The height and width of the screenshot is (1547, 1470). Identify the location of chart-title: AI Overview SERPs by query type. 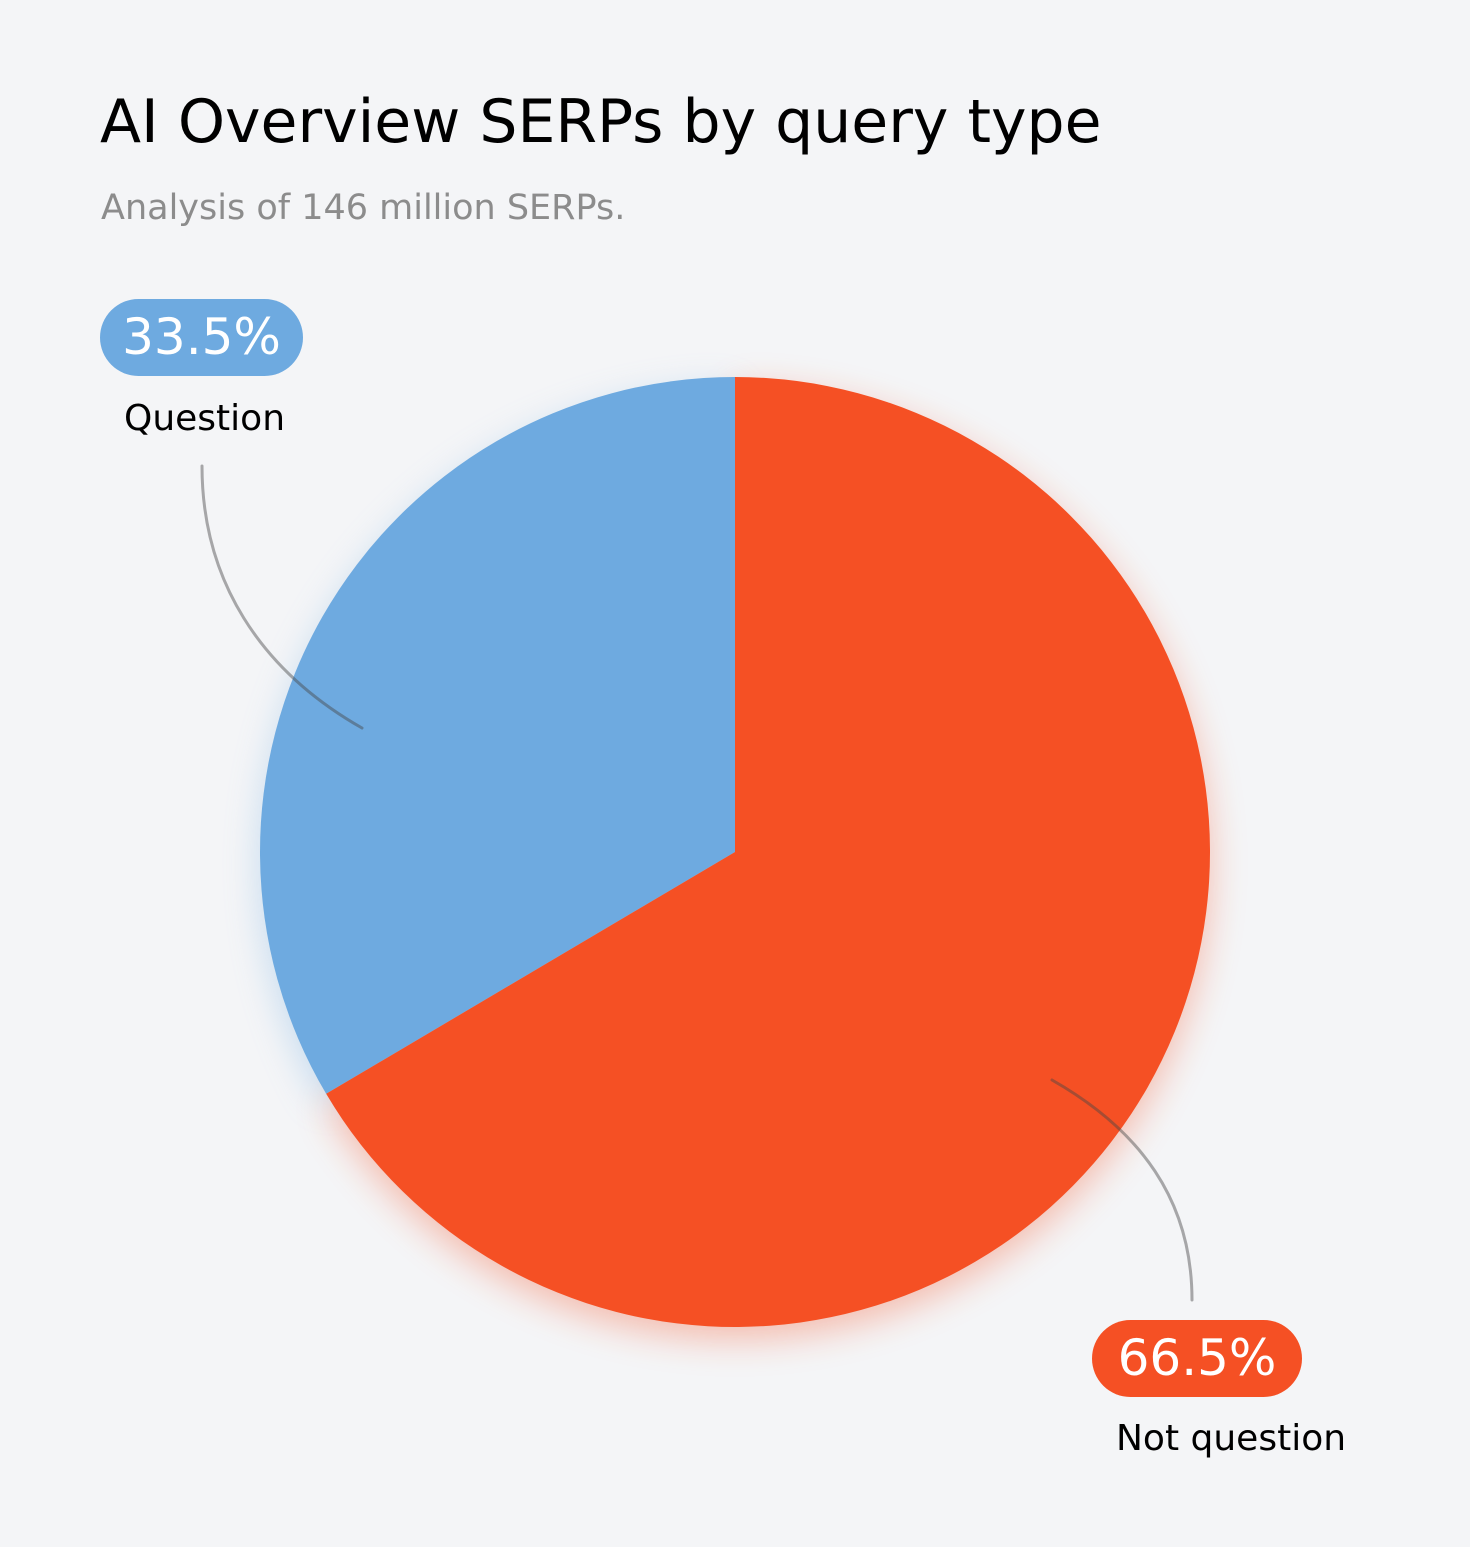
(601, 122).